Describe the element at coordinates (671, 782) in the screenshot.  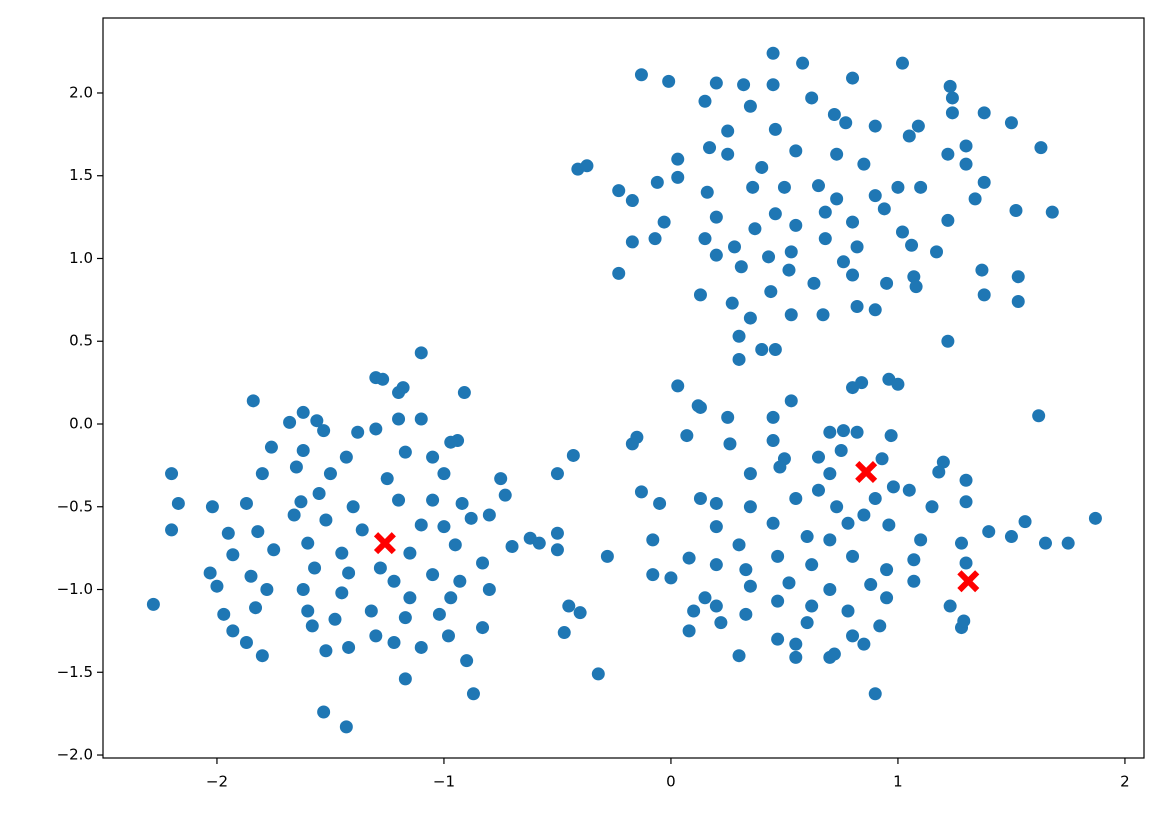
I see `x-tick-label: 0` at that location.